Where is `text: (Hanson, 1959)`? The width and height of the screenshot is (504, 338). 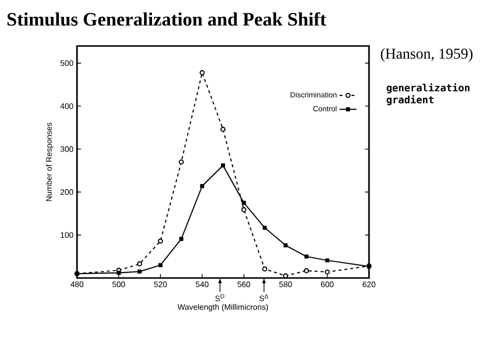 text: (Hanson, 1959) is located at coordinates (426, 55).